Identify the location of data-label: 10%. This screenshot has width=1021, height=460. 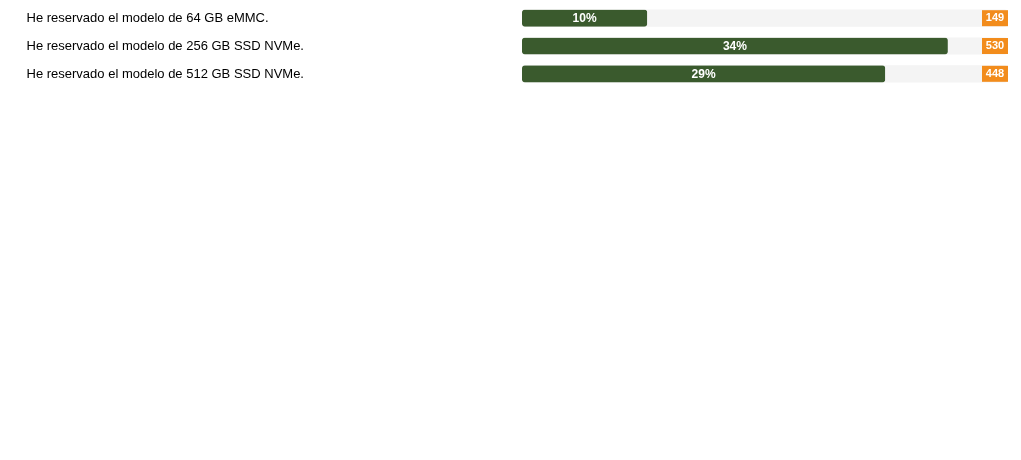
(584, 18).